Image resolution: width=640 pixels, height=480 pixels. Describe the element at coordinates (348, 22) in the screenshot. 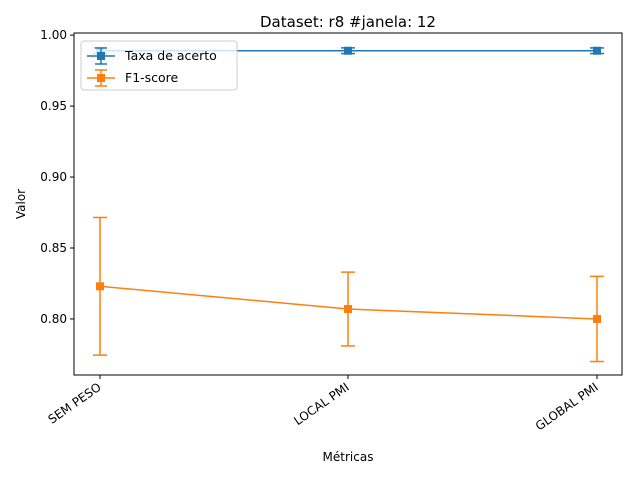

I see `chart-title: Dataset: r8 #janela: 12` at that location.